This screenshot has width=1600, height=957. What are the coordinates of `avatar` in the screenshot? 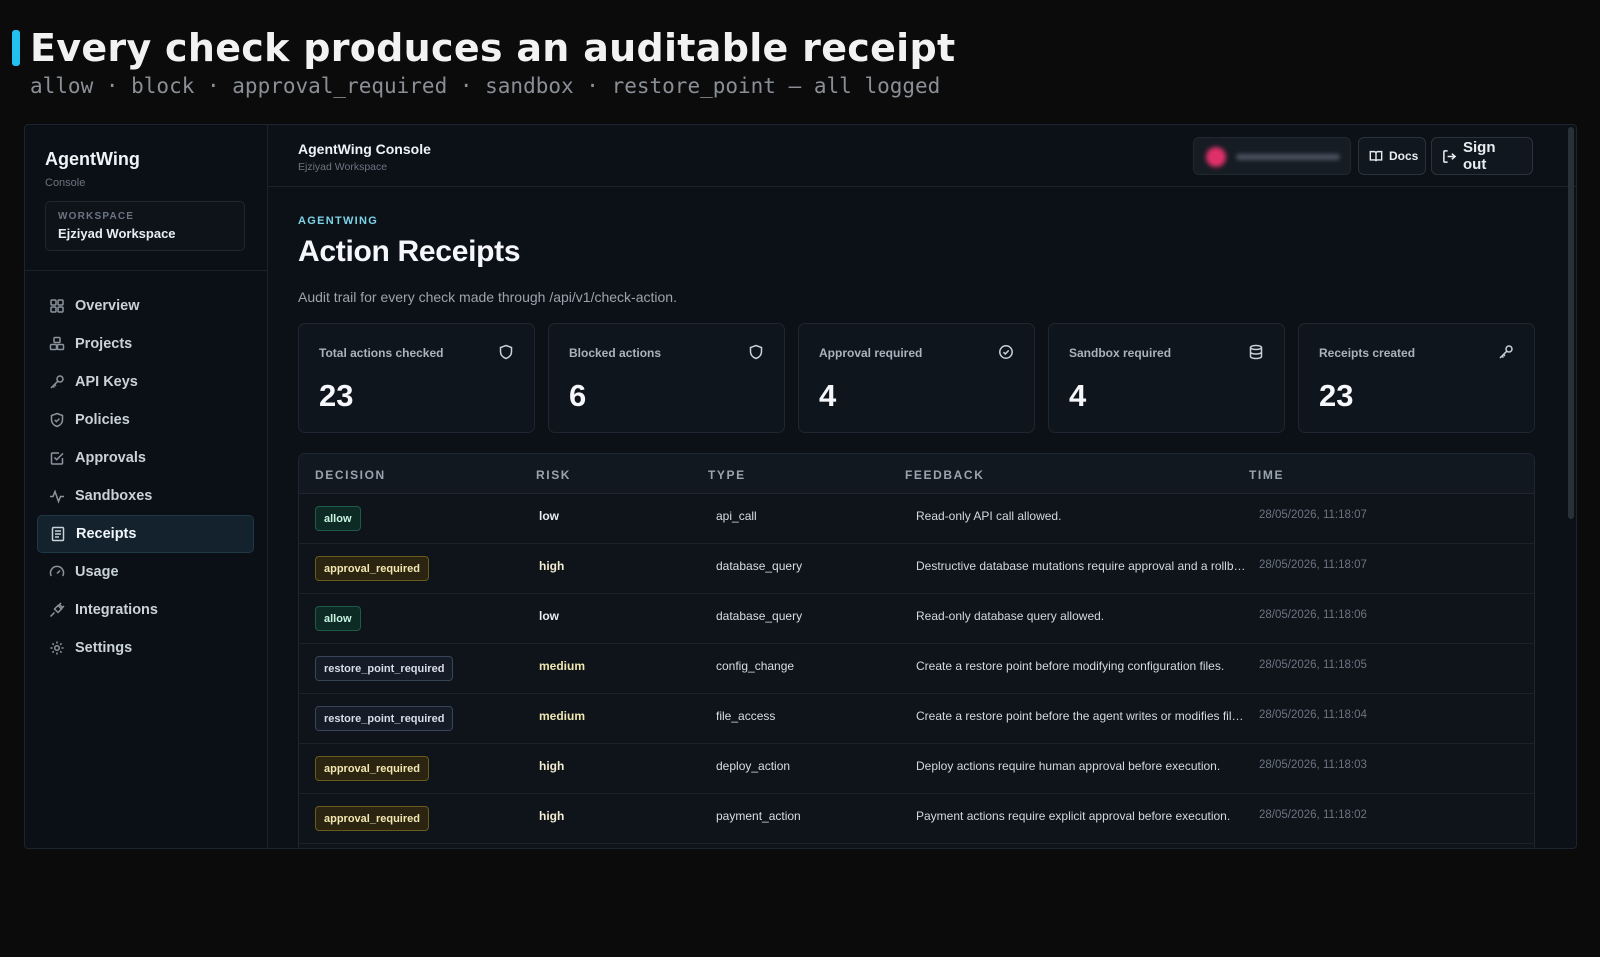 It's located at (1216, 157).